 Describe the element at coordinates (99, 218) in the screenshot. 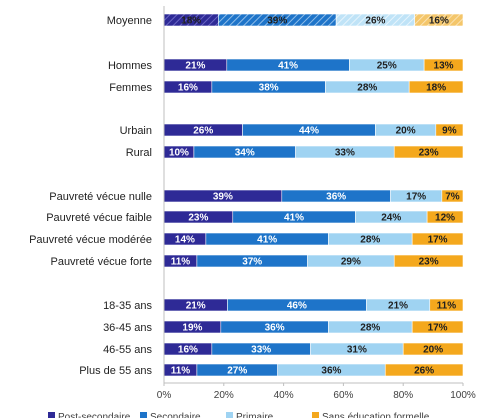

I see `row-label: Pauvreté vécue faible` at that location.